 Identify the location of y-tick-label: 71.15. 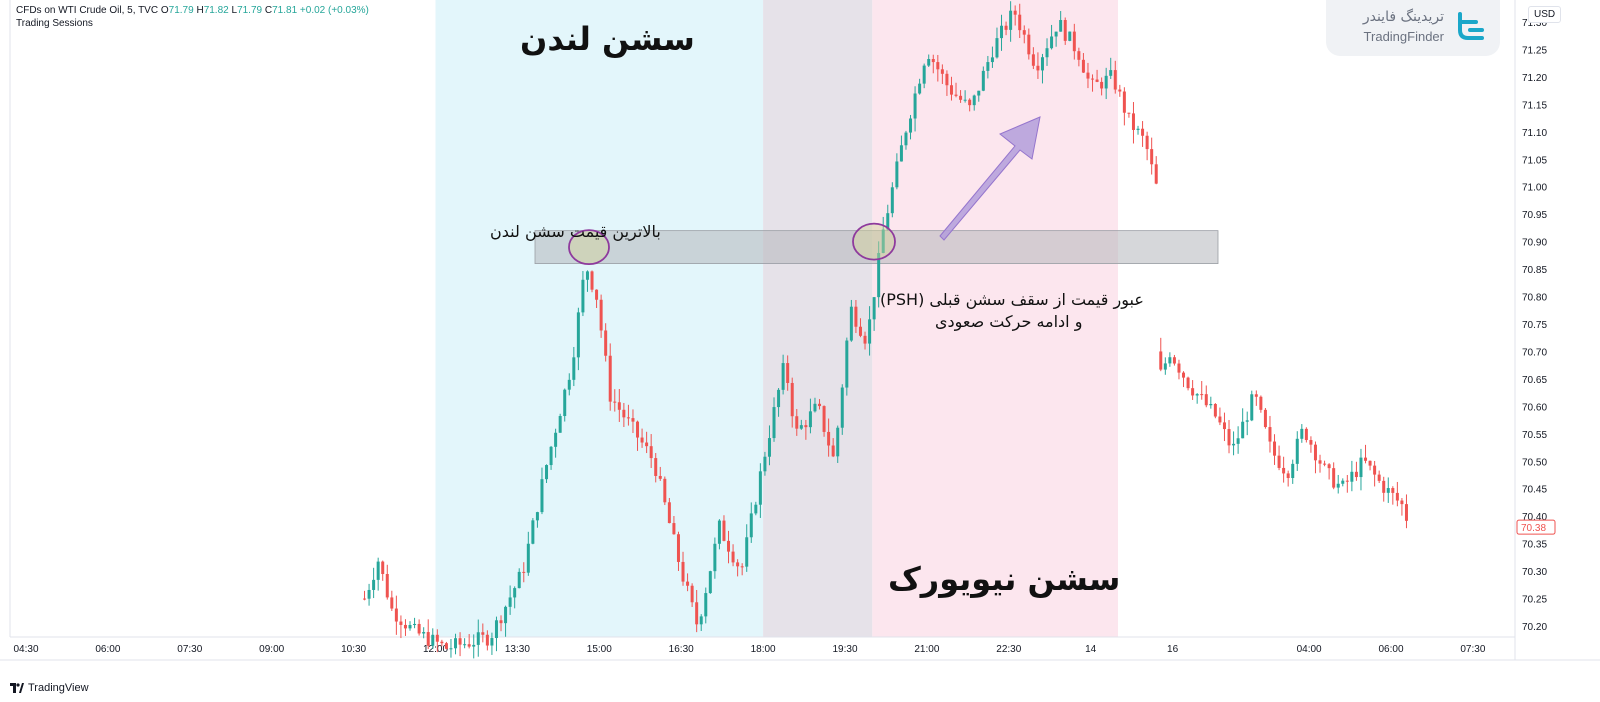
(1534, 105).